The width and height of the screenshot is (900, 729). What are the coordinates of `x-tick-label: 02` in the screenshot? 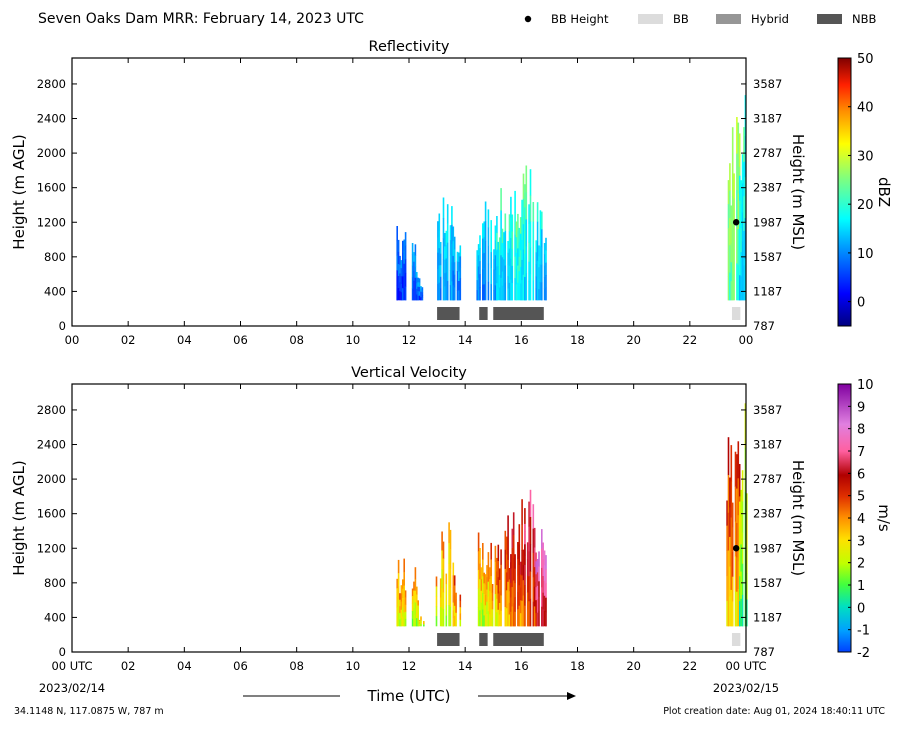 It's located at (128, 666).